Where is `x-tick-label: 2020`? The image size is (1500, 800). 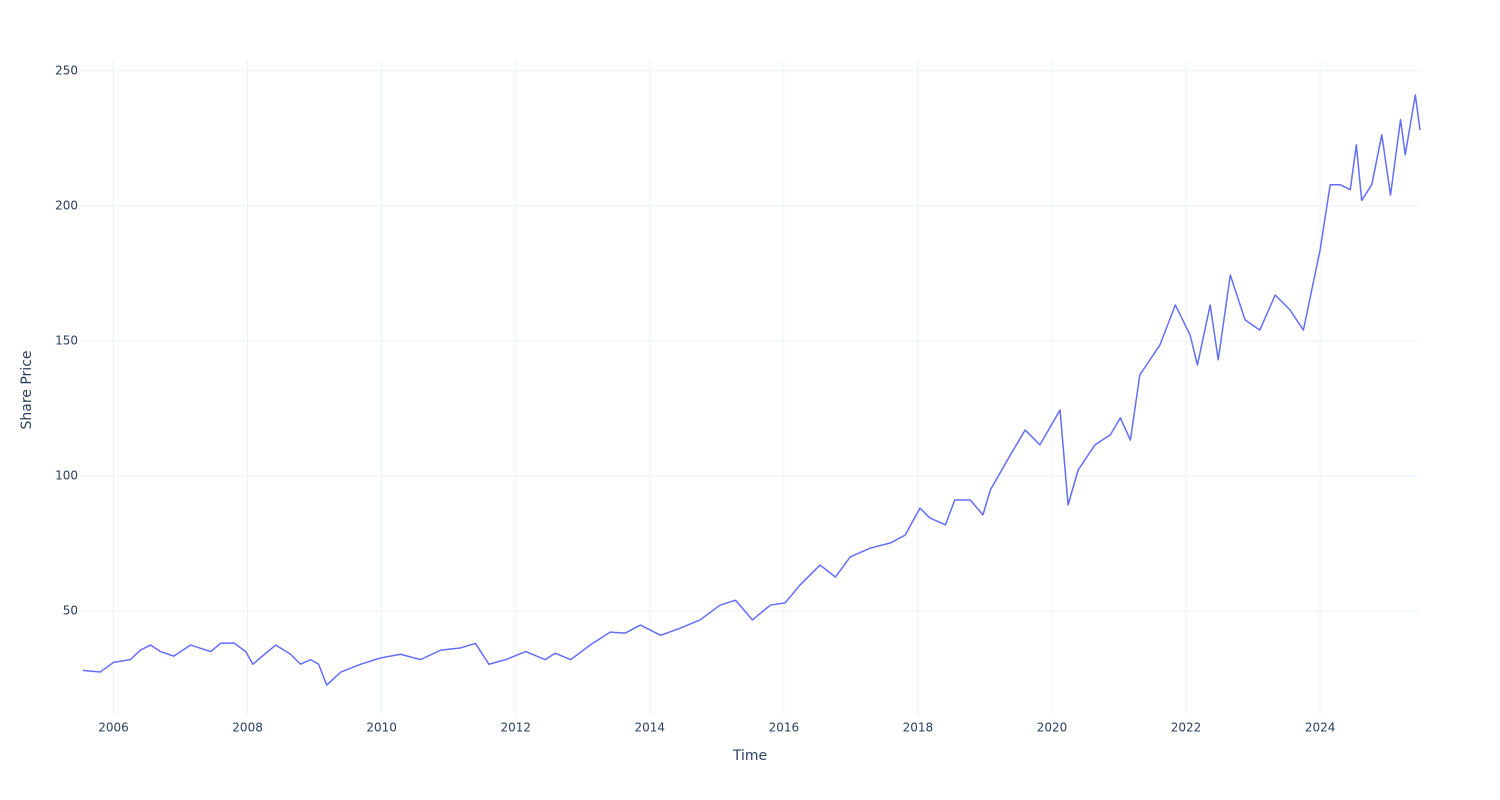
x-tick-label: 2020 is located at coordinates (1052, 728).